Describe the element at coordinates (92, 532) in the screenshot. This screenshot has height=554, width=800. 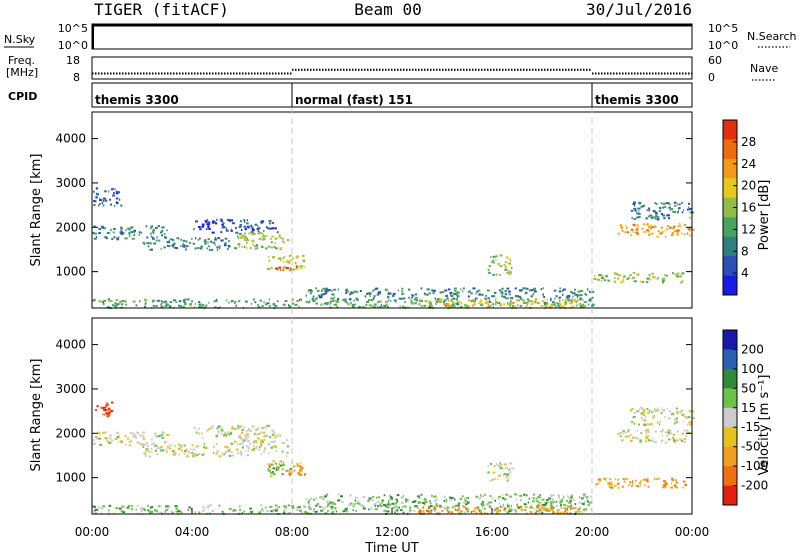
I see `time-tick-label: 00:00` at that location.